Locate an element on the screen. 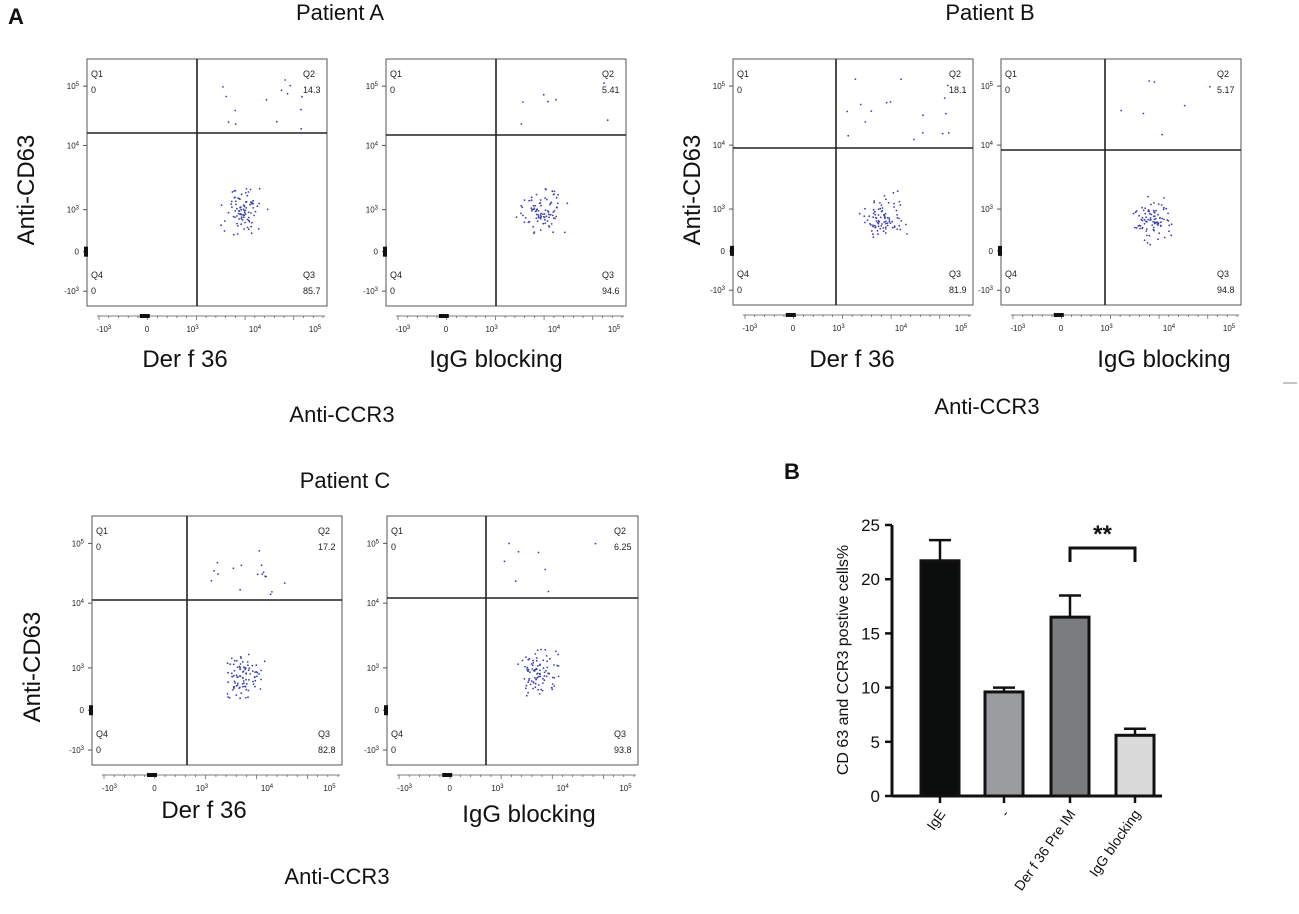  x-axis-label: Anti-CCR3 is located at coordinates (336, 876).